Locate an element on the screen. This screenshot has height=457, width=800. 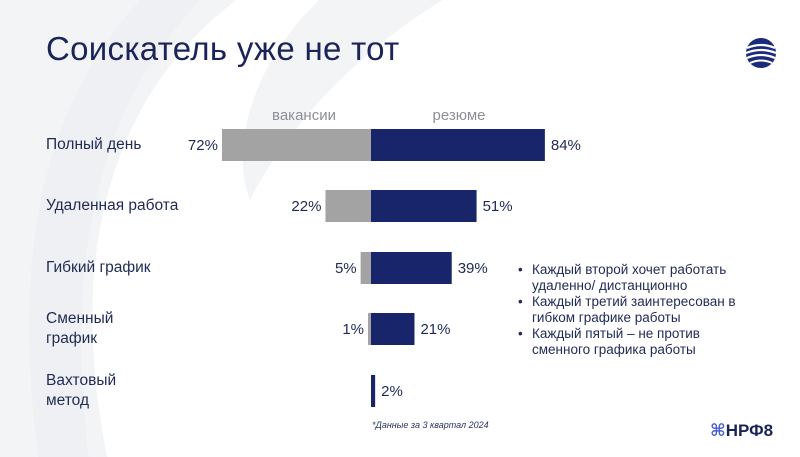
legend-resumes: резюме is located at coordinates (459, 115).